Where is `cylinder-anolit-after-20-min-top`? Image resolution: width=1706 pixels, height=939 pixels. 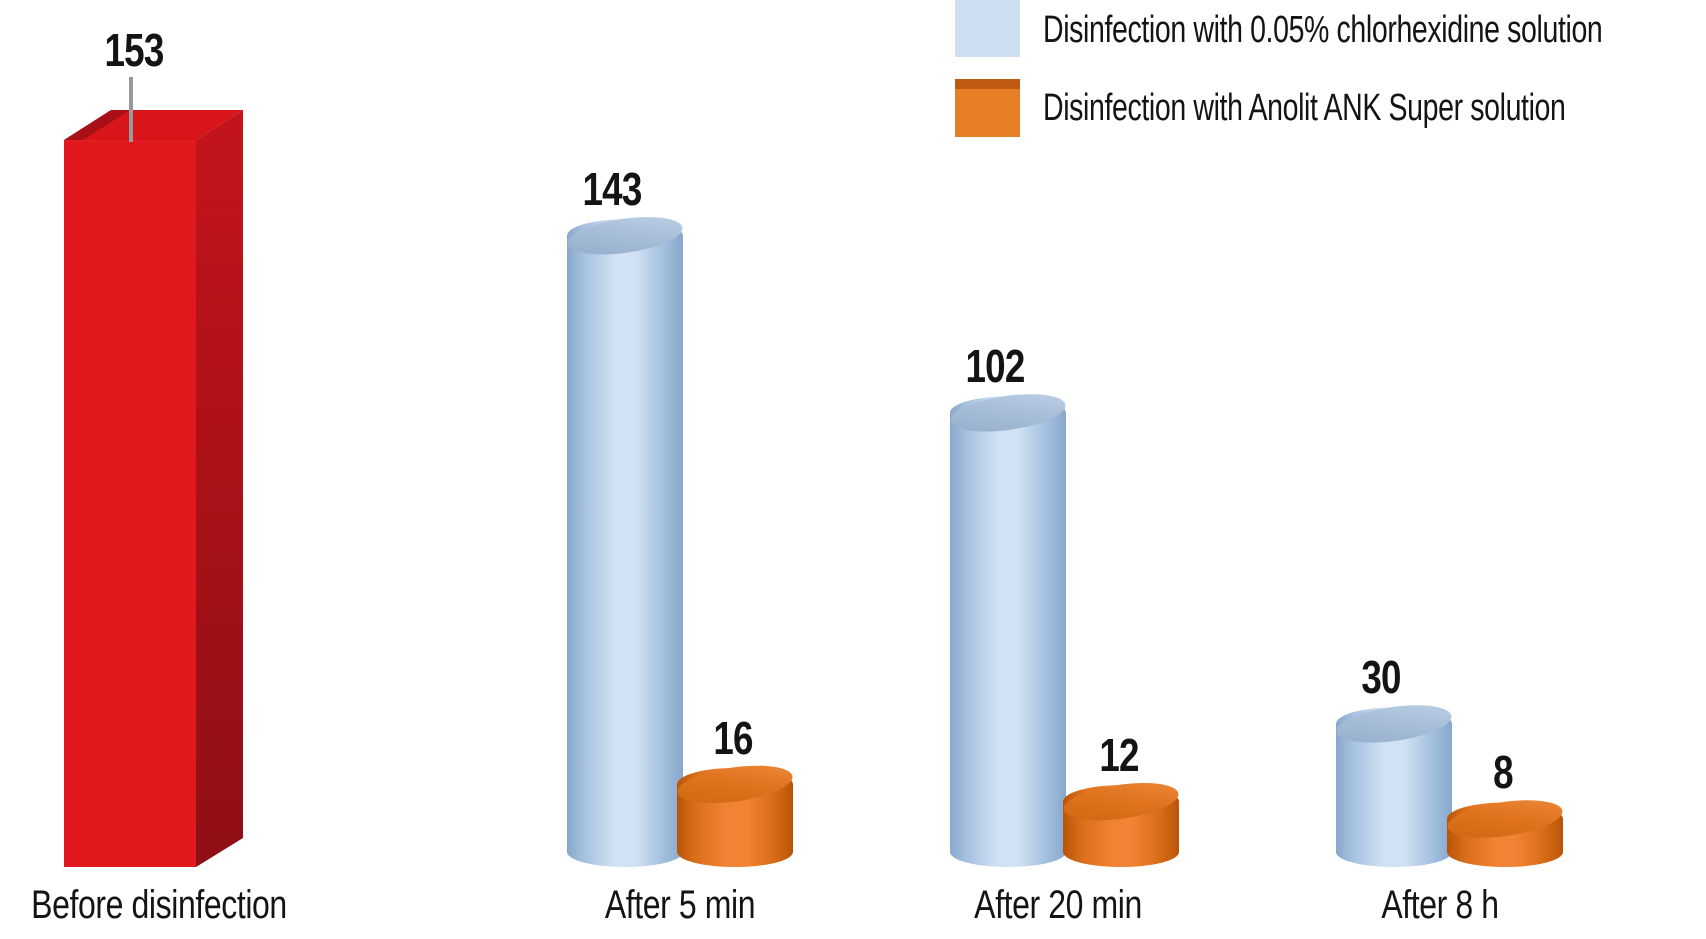
cylinder-anolit-after-20-min-top is located at coordinates (1121, 801).